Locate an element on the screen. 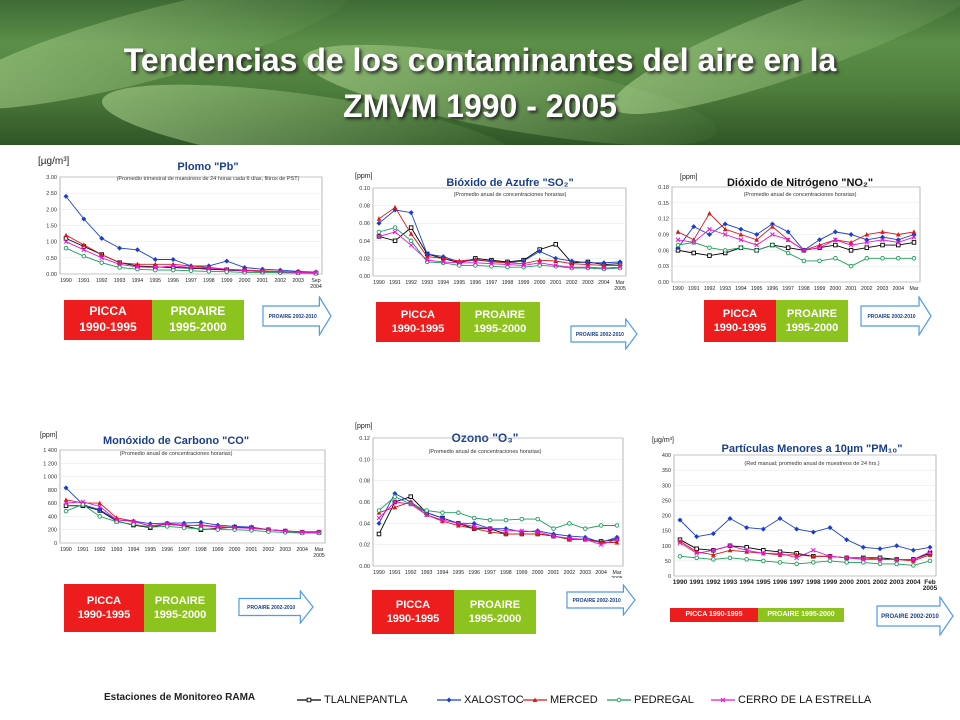 This screenshot has width=960, height=720. x-tick-label: Mar is located at coordinates (914, 289).